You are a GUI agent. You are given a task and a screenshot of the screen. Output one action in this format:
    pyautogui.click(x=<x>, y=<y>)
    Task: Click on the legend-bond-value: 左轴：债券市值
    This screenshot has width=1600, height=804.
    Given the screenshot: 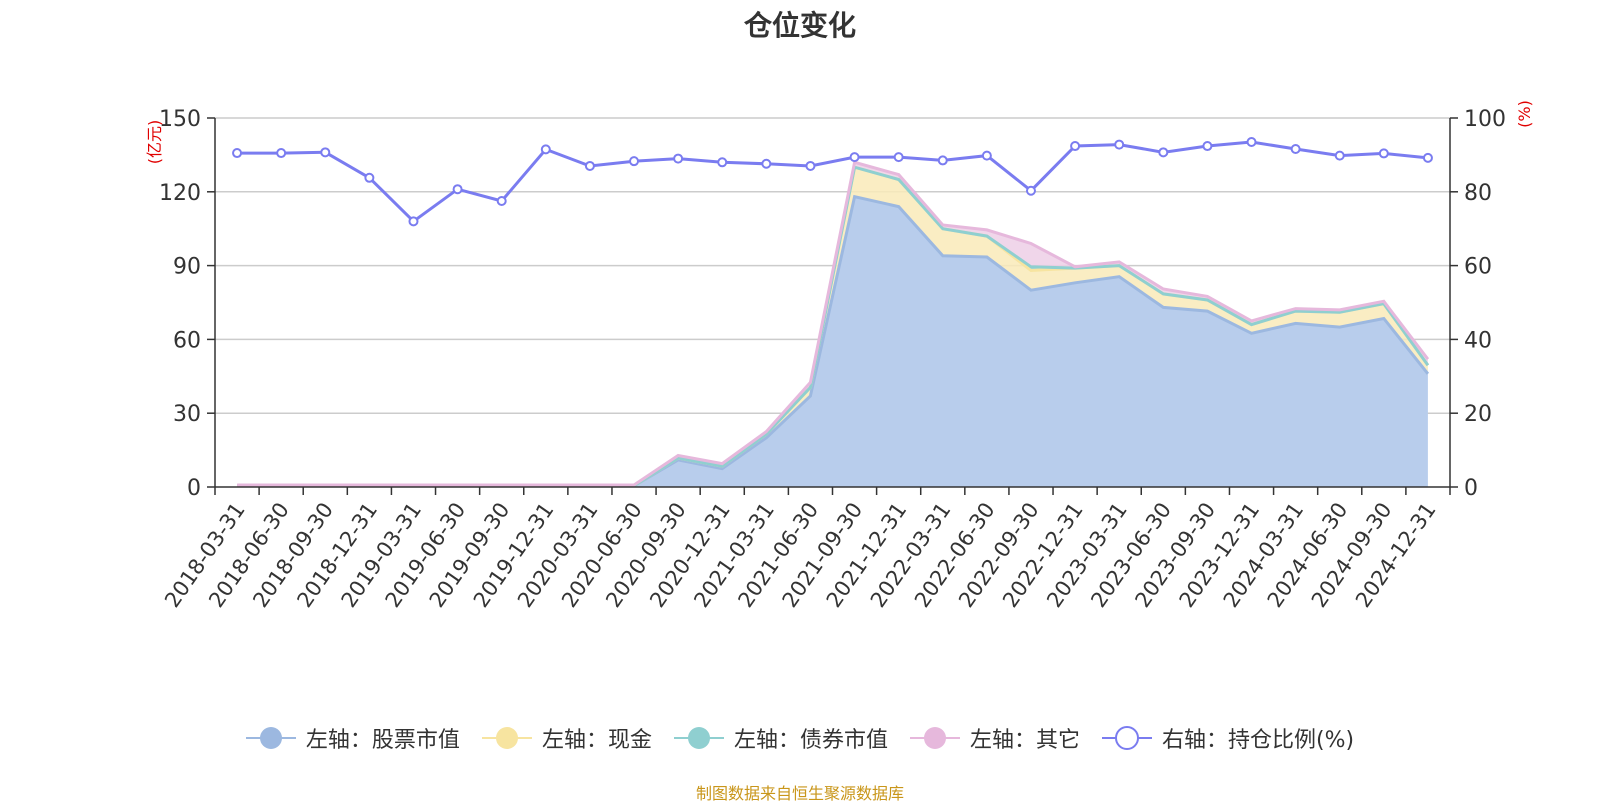 What is the action you would take?
    pyautogui.click(x=780, y=738)
    